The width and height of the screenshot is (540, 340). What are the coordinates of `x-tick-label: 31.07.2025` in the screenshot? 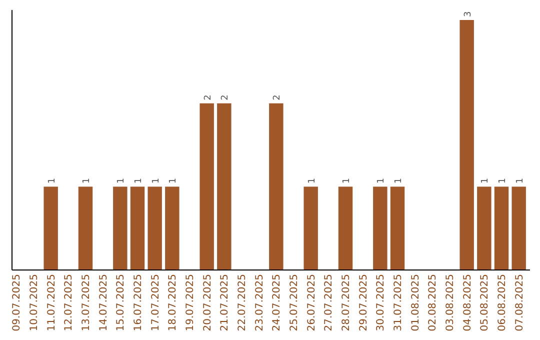 It's located at (398, 303).